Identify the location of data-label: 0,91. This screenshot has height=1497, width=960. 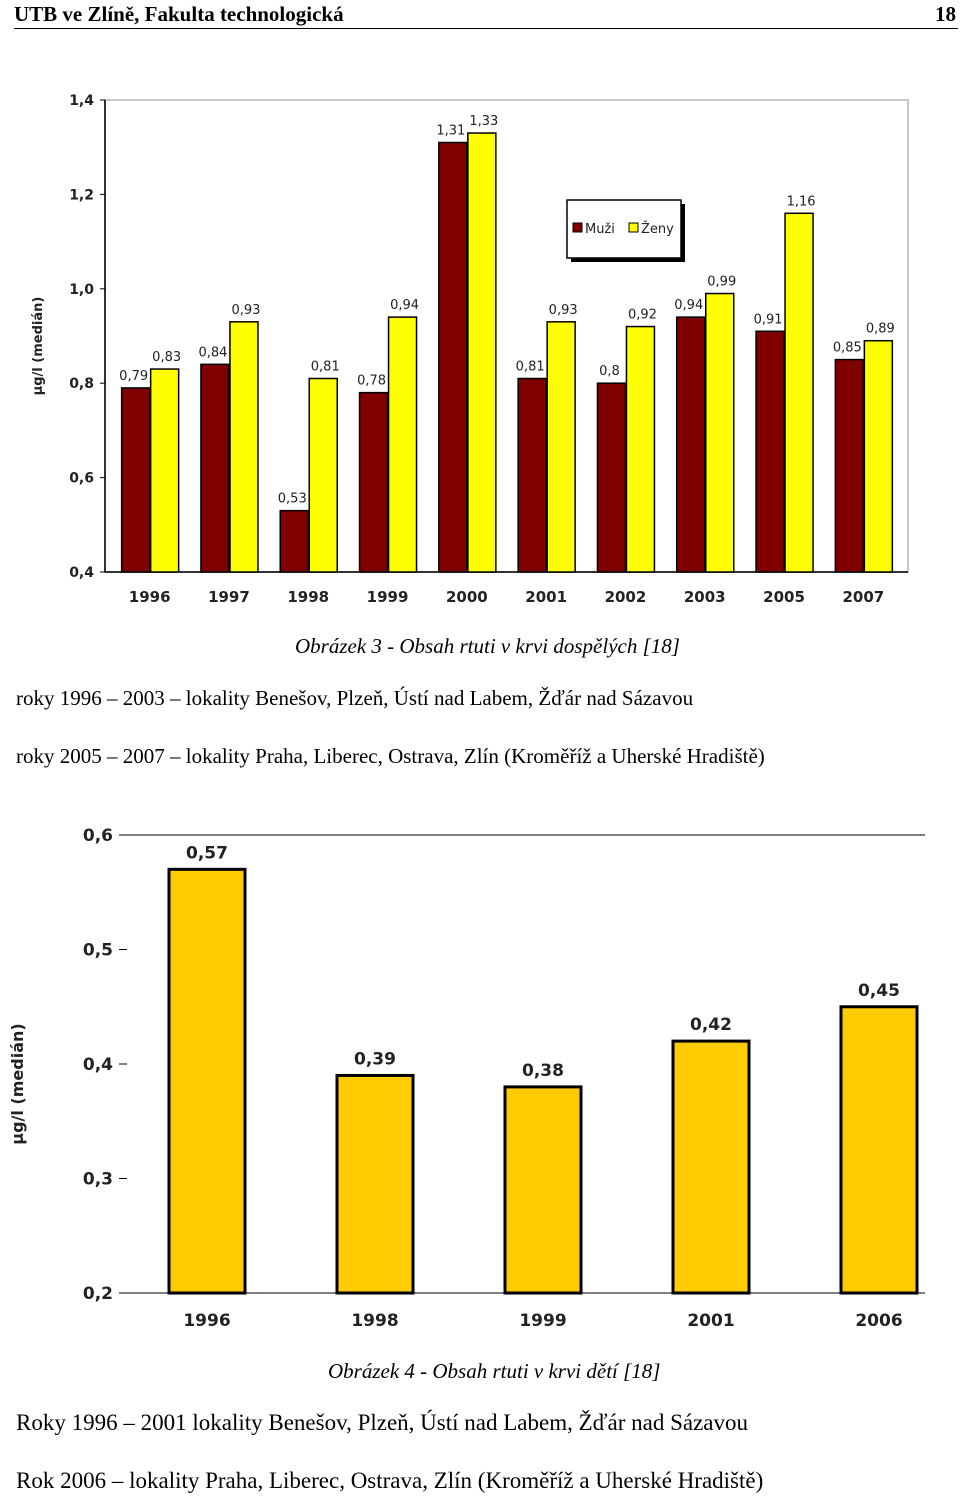
(768, 319).